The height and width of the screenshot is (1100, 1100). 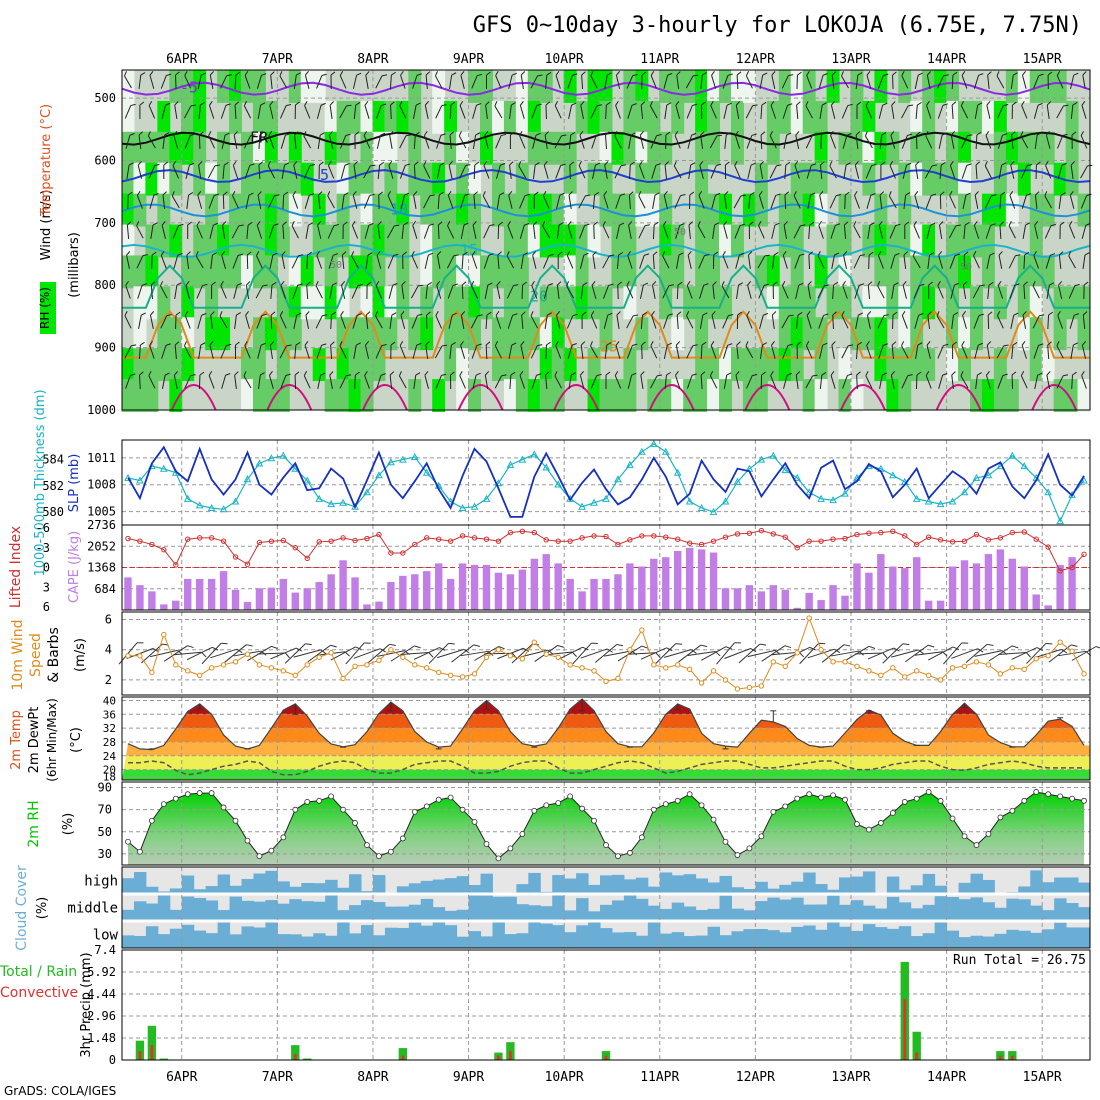 What do you see at coordinates (112, 1060) in the screenshot?
I see `precip-tick-label: 0` at bounding box center [112, 1060].